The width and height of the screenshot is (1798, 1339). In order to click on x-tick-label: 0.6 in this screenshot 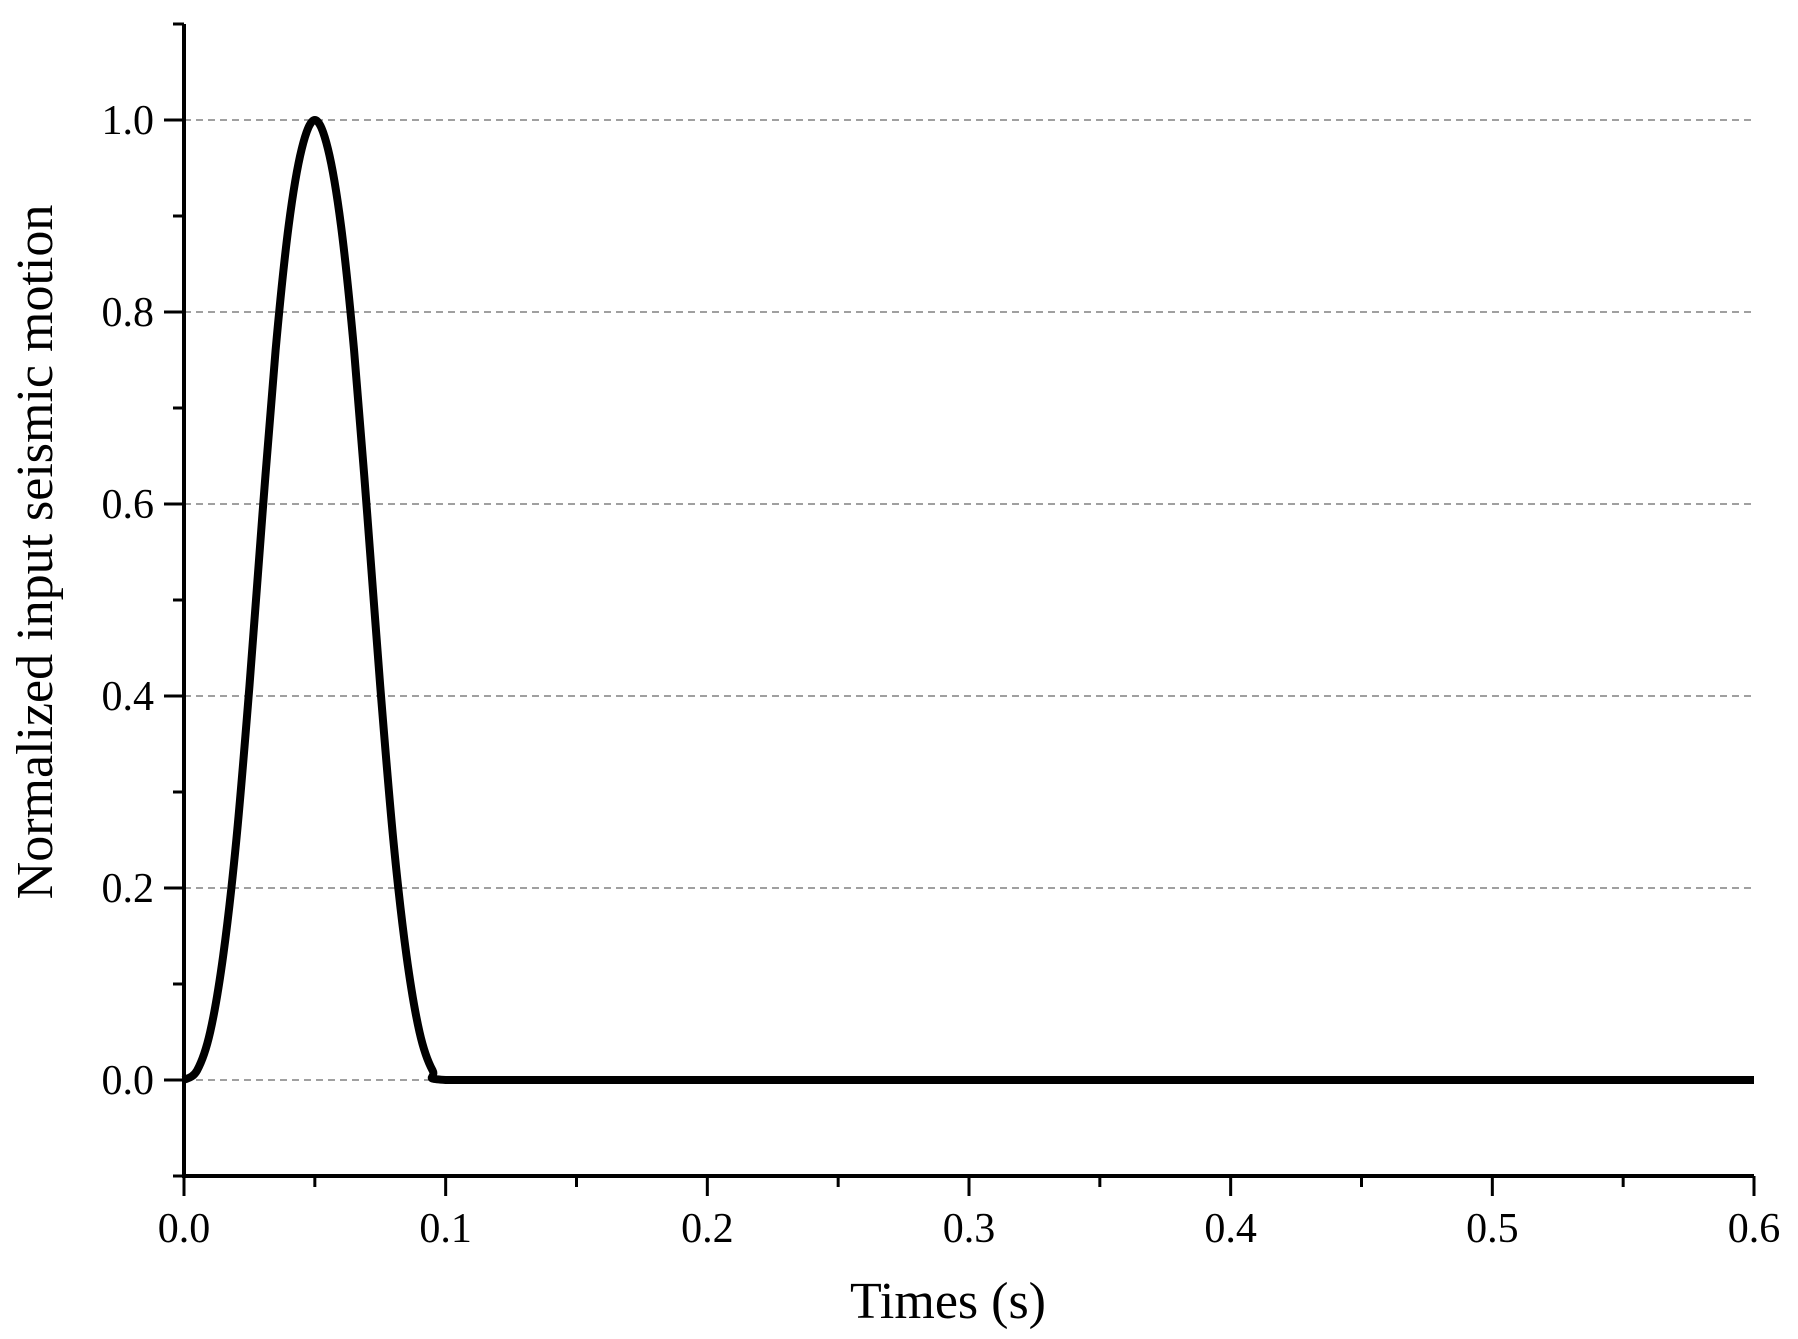, I will do `click(1754, 1229)`.